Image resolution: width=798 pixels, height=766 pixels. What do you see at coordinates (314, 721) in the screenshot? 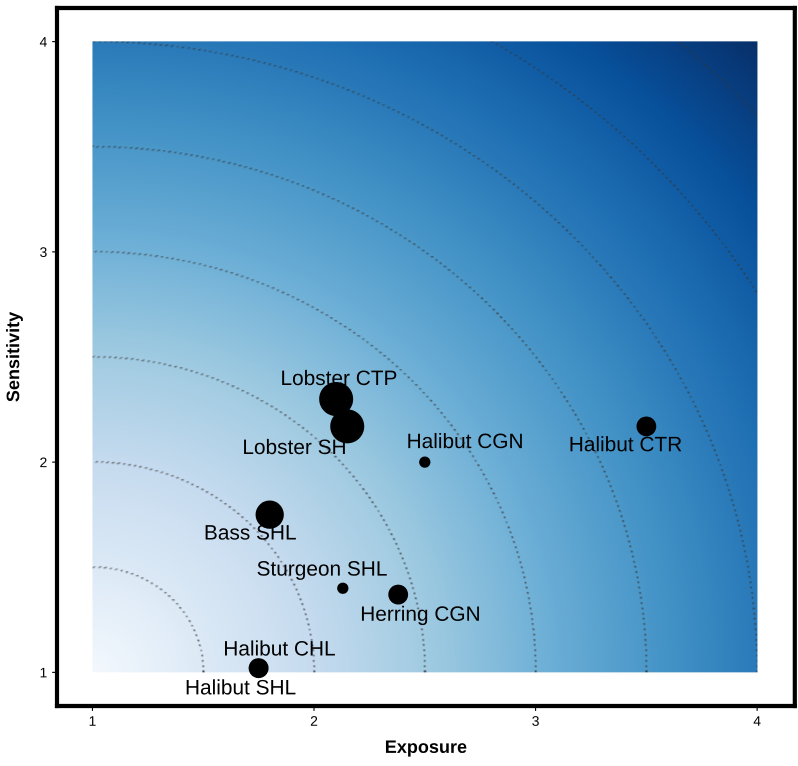
I see `x-tick-label: 2` at bounding box center [314, 721].